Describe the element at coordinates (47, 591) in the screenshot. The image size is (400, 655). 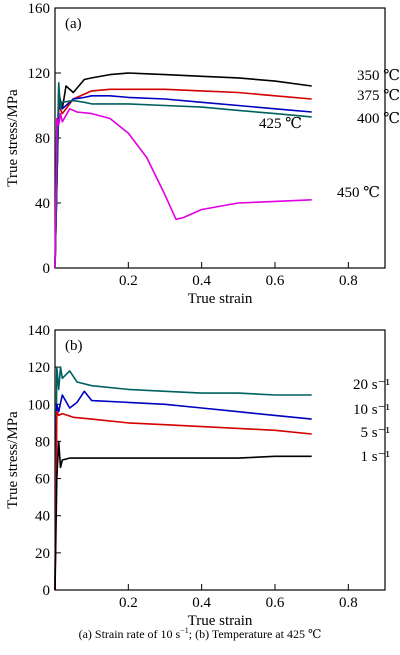
I see `panel-b-origin-label: 0` at that location.